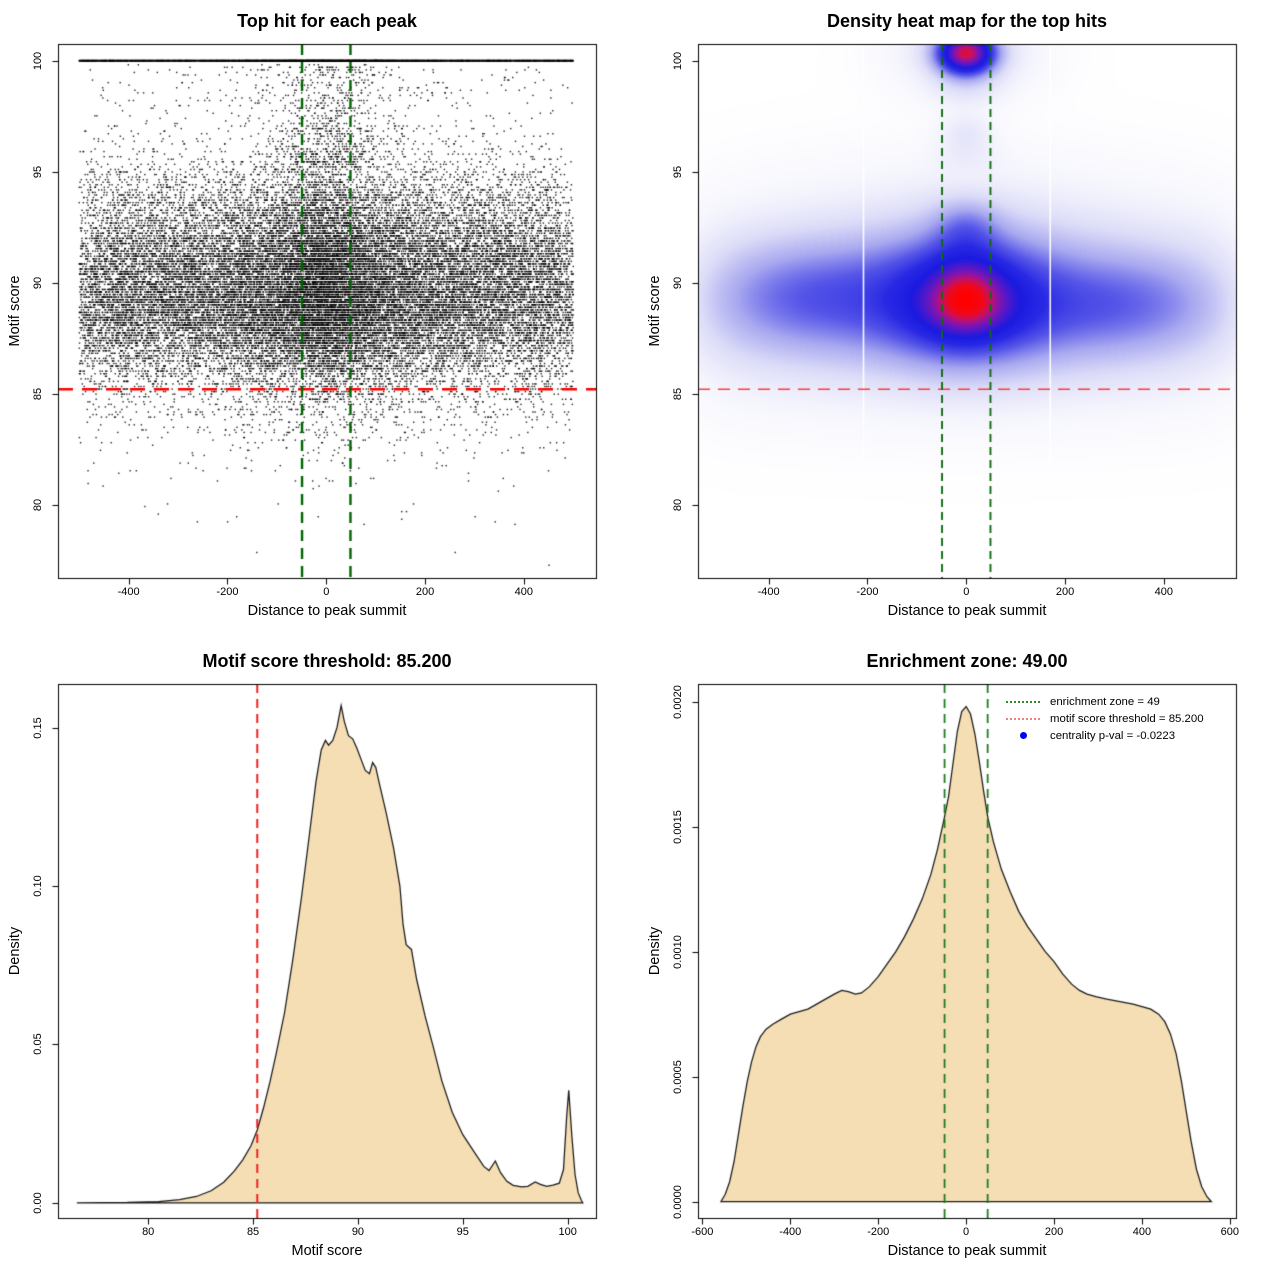 The height and width of the screenshot is (1280, 1280). Describe the element at coordinates (967, 661) in the screenshot. I see `page-title: Enrichment zone: 49.00` at that location.